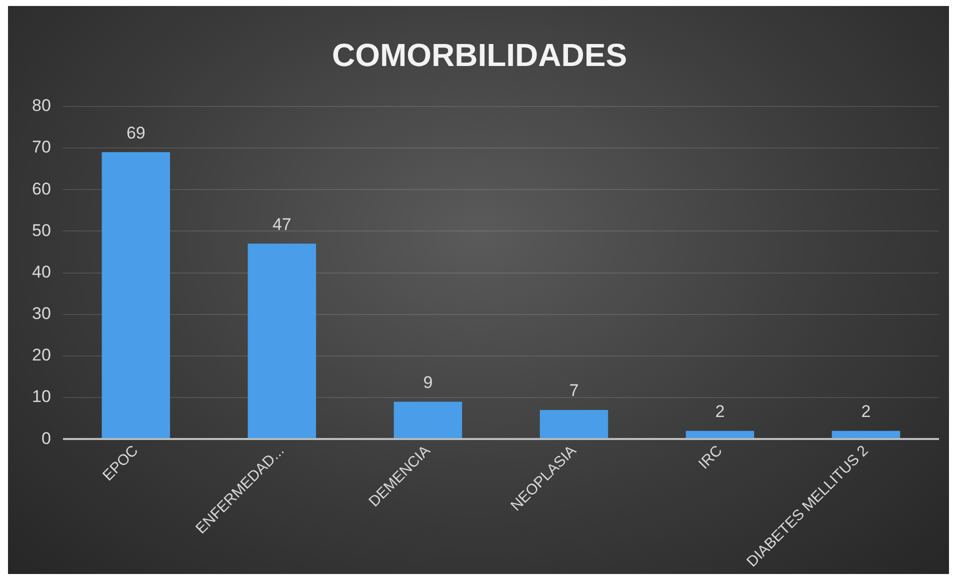 The image size is (957, 580). I want to click on data-label: 47, so click(282, 224).